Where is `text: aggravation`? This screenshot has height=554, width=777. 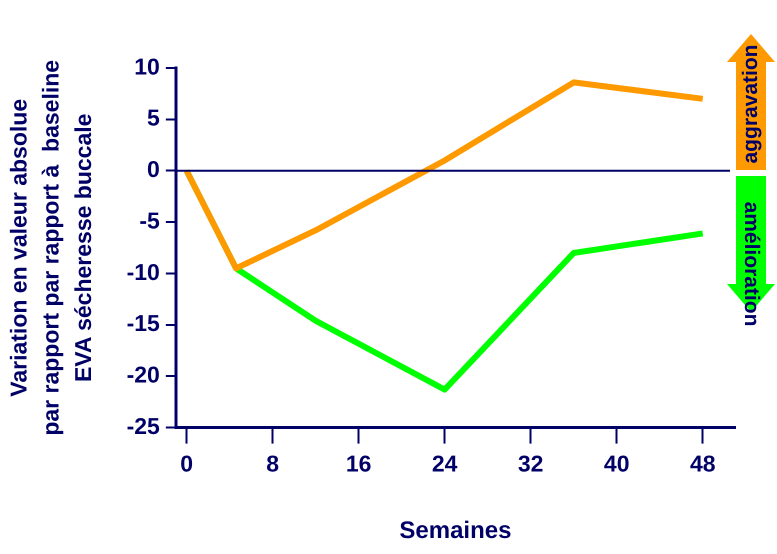
text: aggravation is located at coordinates (751, 104).